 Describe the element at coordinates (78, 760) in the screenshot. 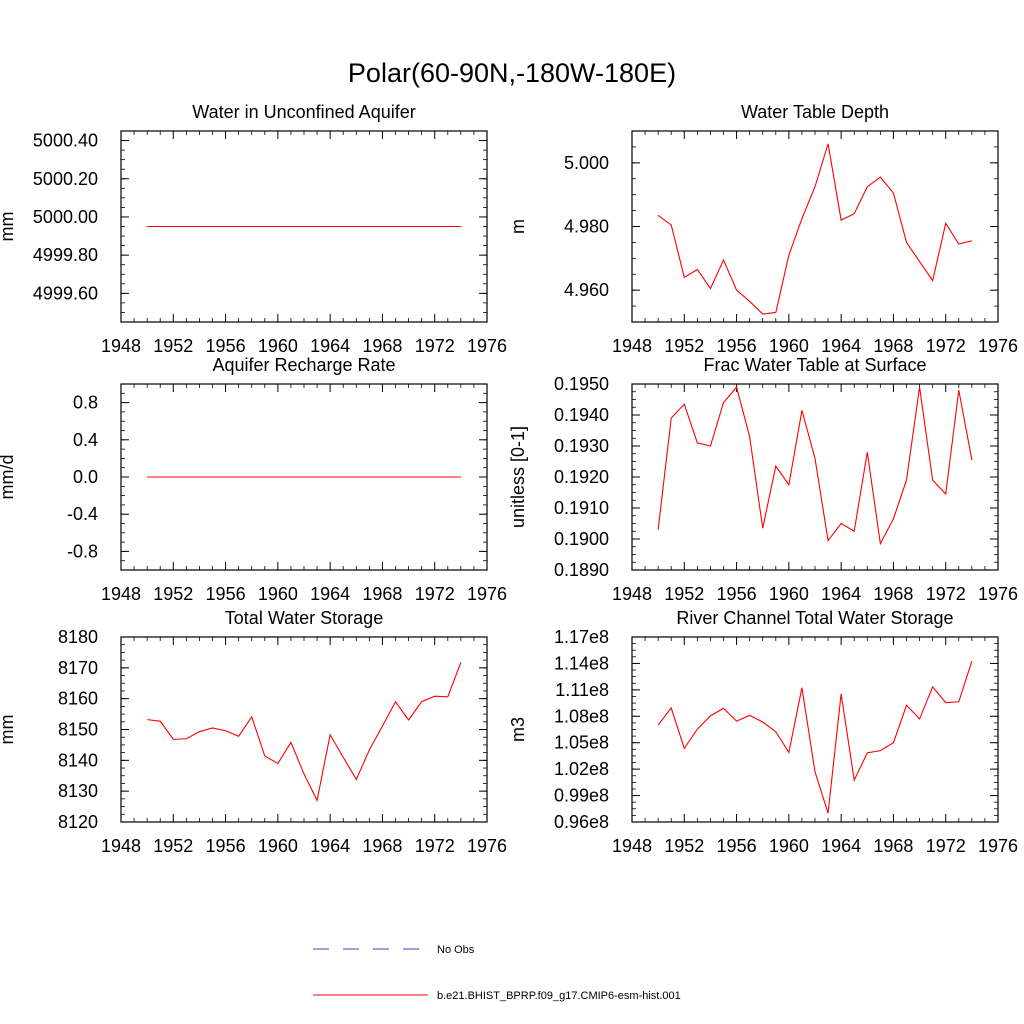

I see `y-tick-label: 8140` at that location.